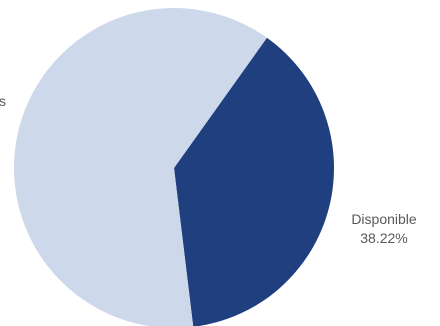  I want to click on slice-label-disponible-name: Disponible, so click(384, 219).